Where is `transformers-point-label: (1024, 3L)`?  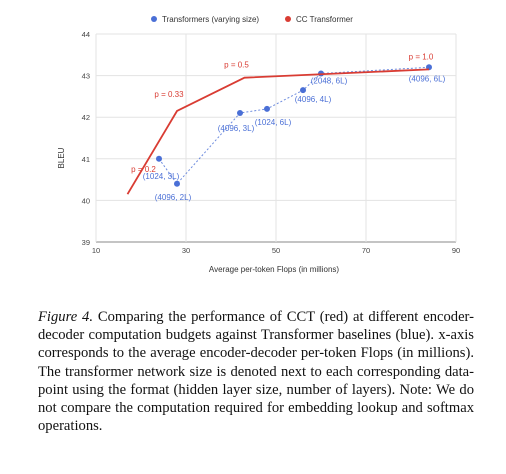
transformers-point-label: (1024, 3L) is located at coordinates (161, 176).